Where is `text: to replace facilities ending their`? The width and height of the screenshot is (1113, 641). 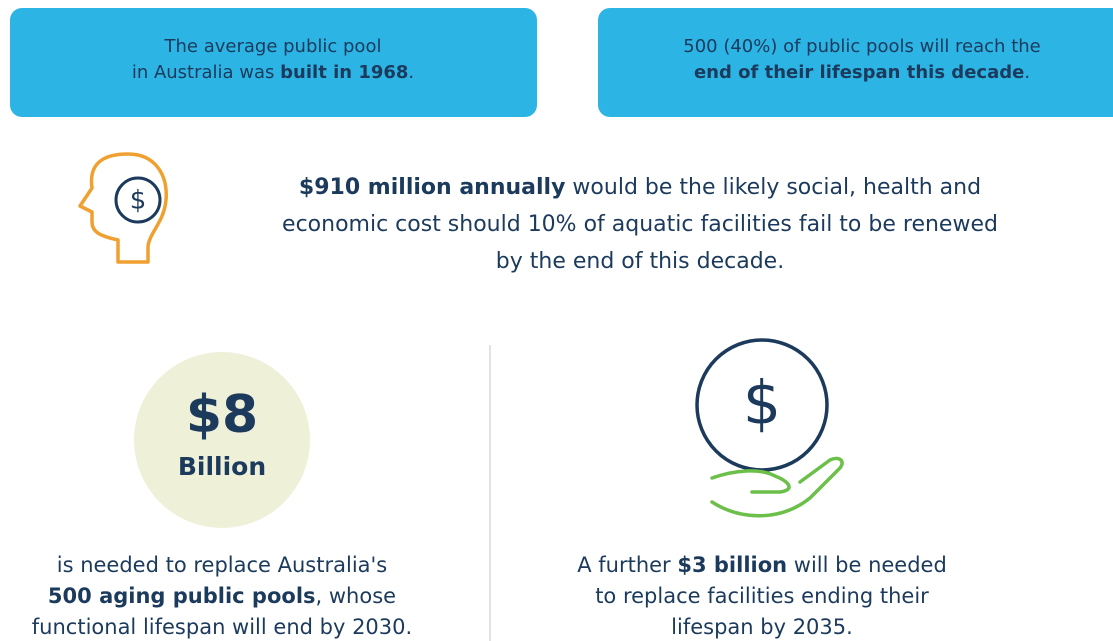
text: to replace facilities ending their is located at coordinates (762, 596).